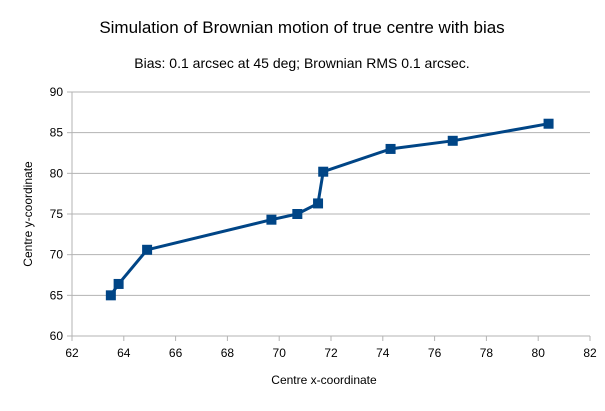 This screenshot has width=605, height=411. Describe the element at coordinates (57, 133) in the screenshot. I see `y-tick-label: 85` at that location.